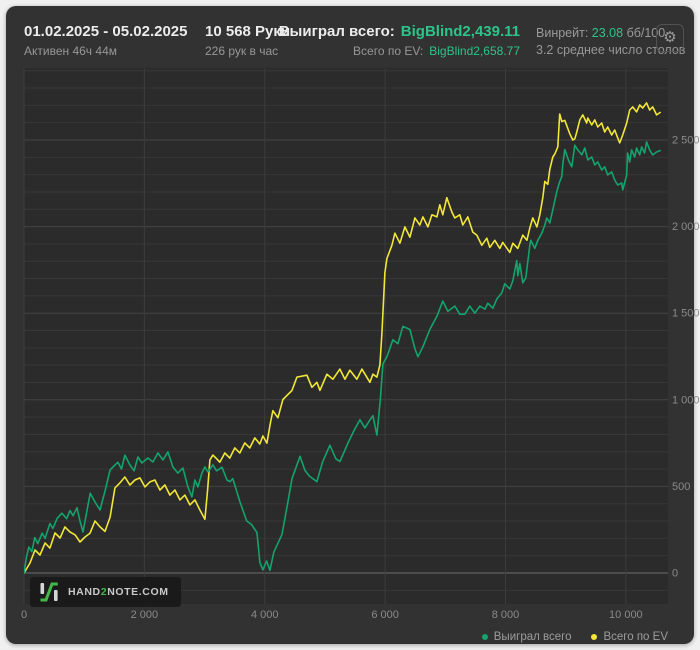  What do you see at coordinates (70, 51) in the screenshot?
I see `active-time: Активен 46ч 44м` at bounding box center [70, 51].